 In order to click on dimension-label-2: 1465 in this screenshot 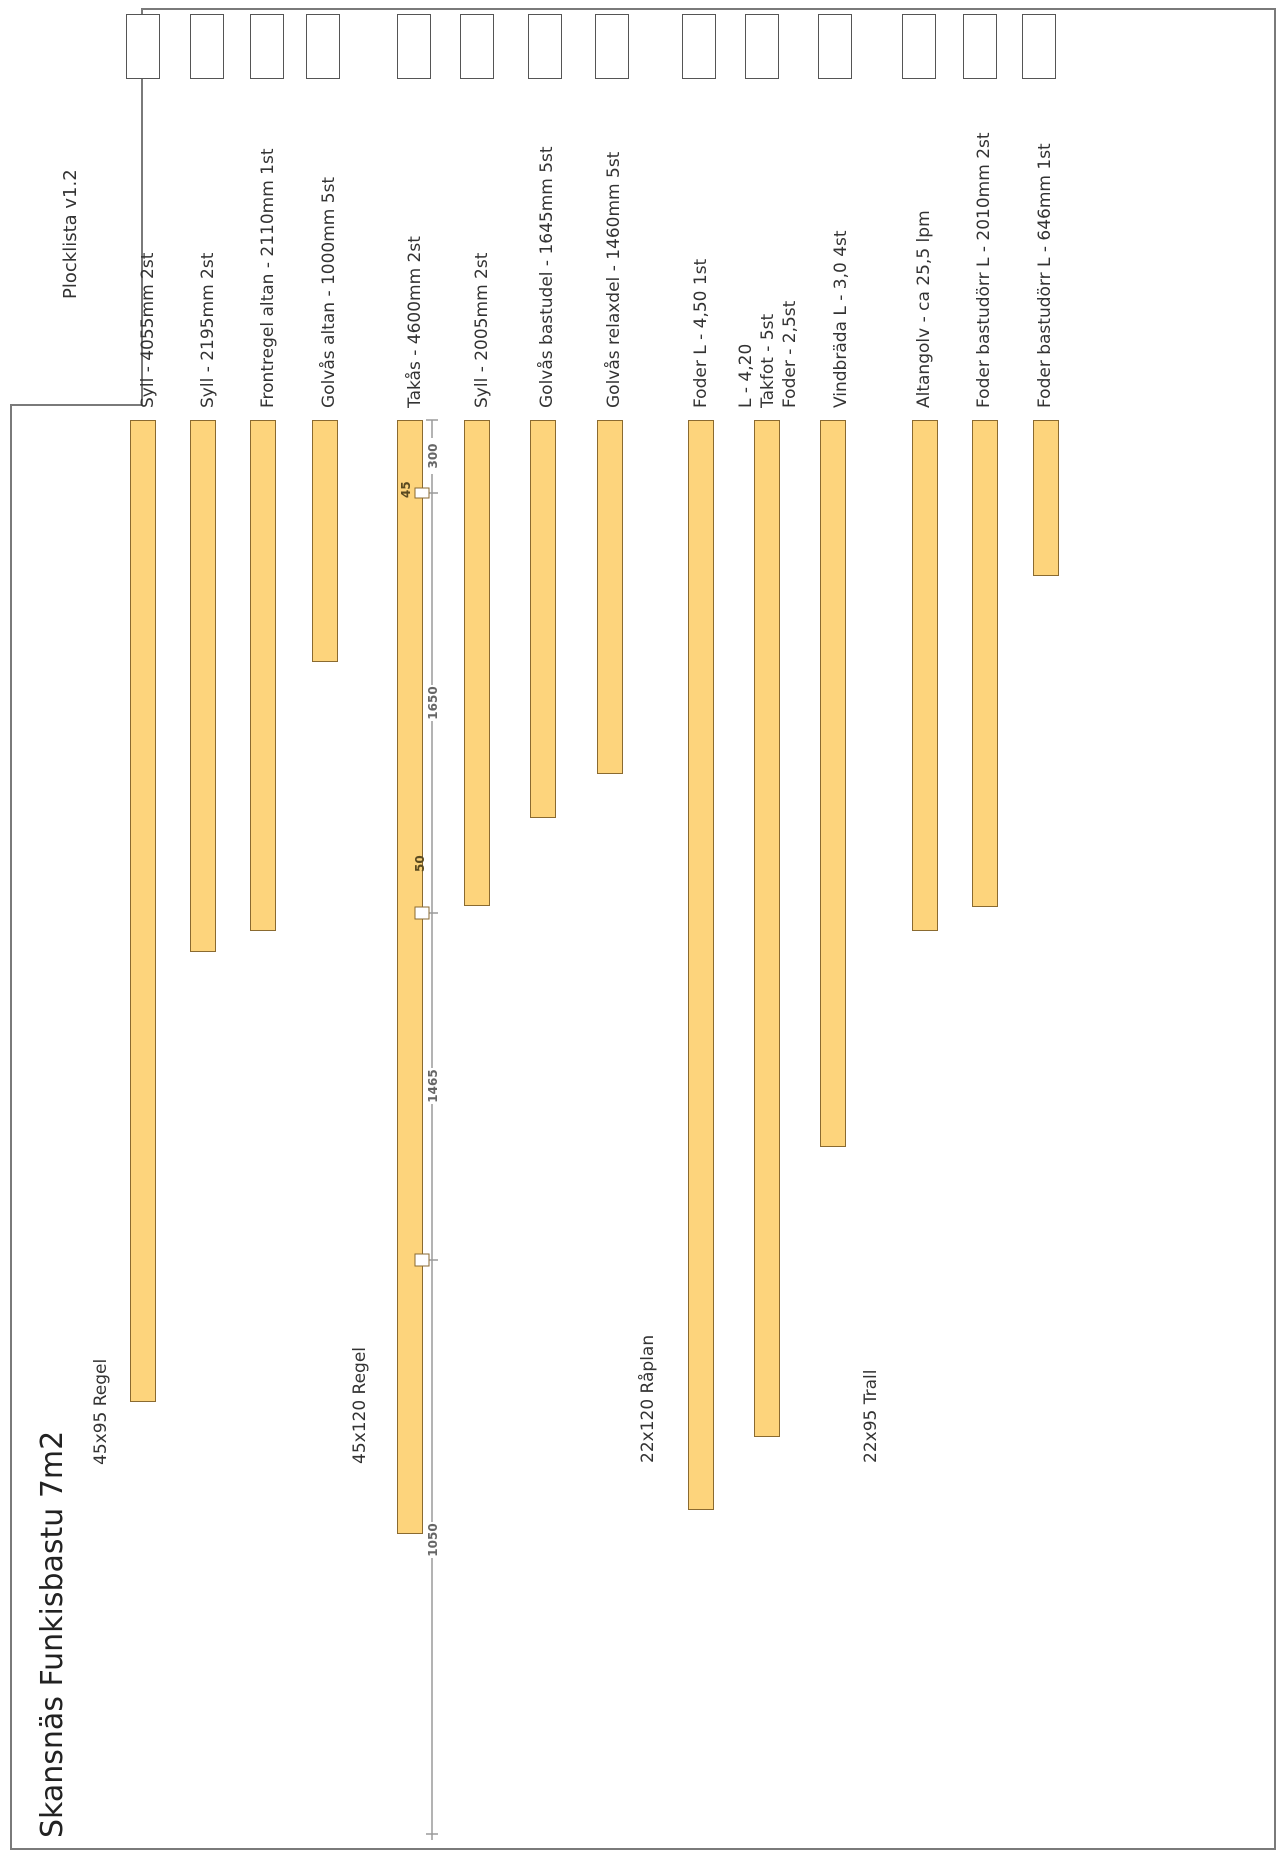, I will do `click(433, 1085)`.